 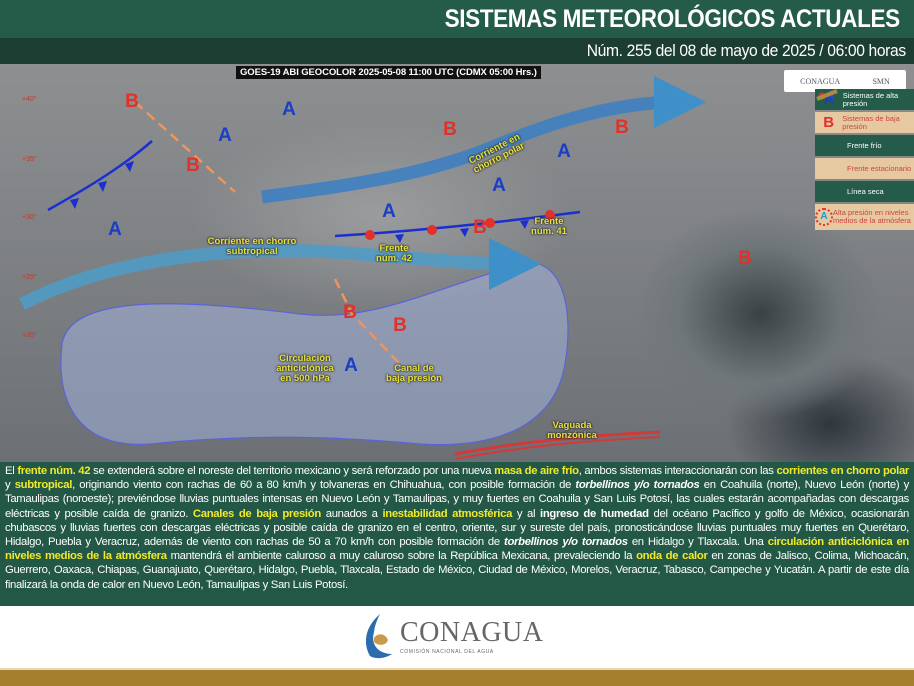 I want to click on page-title: SISTEMAS METEOROLÓGICOS ACTUALES, so click(x=672, y=19).